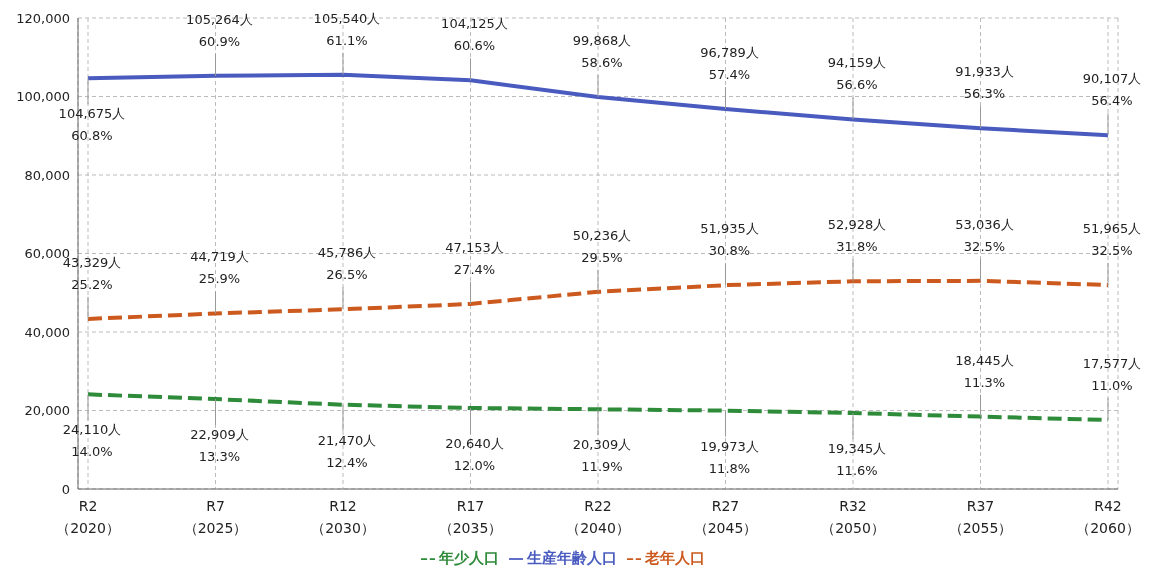 Image resolution: width=1160 pixels, height=581 pixels. I want to click on data-label: 51,965人 32.5%, so click(1112, 240).